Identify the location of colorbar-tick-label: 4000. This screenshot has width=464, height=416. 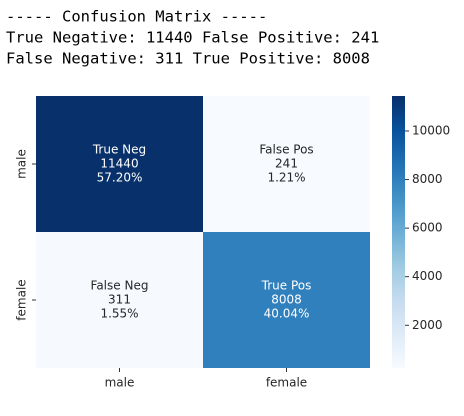
(427, 276).